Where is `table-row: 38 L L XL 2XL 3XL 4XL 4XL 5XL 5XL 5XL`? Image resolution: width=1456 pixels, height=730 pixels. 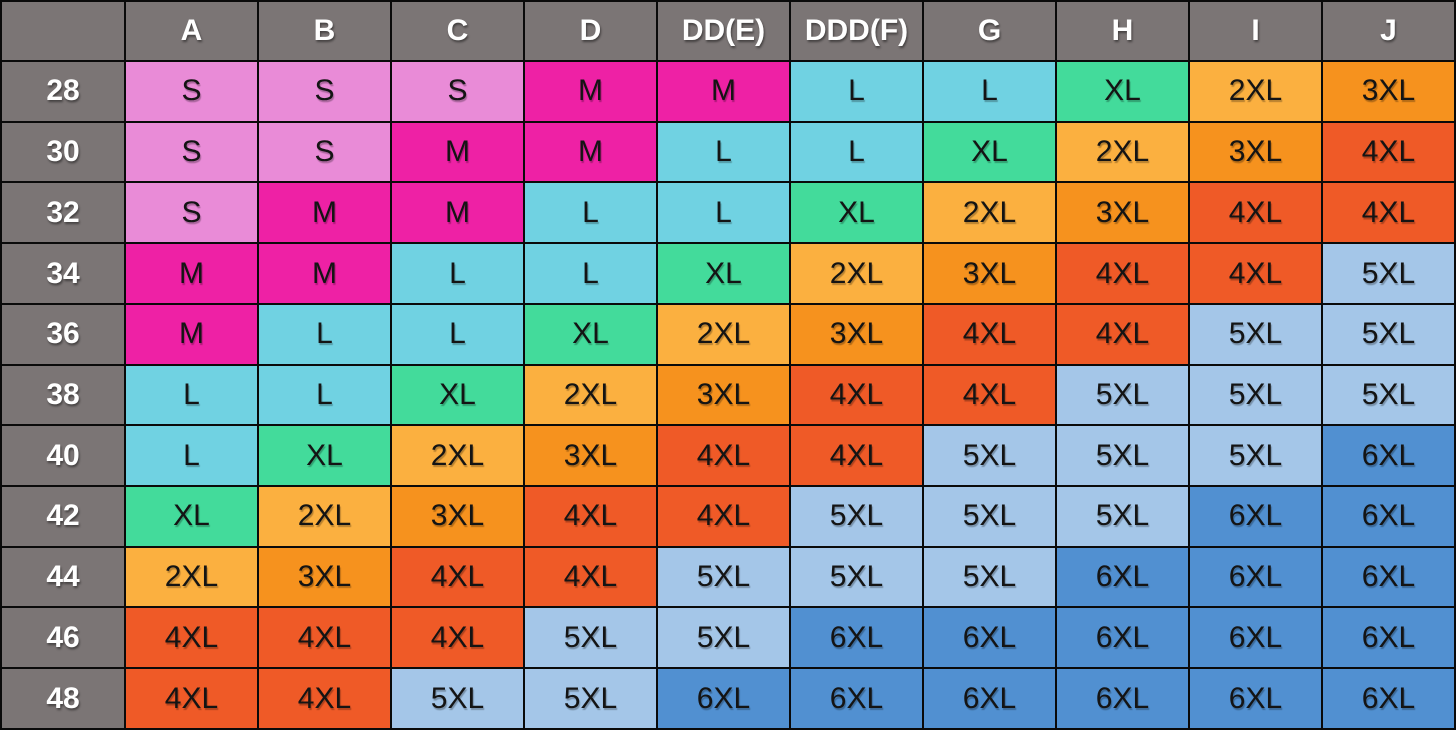
table-row: 38 L L XL 2XL 3XL 4XL 4XL 5XL 5XL 5XL is located at coordinates (728, 395).